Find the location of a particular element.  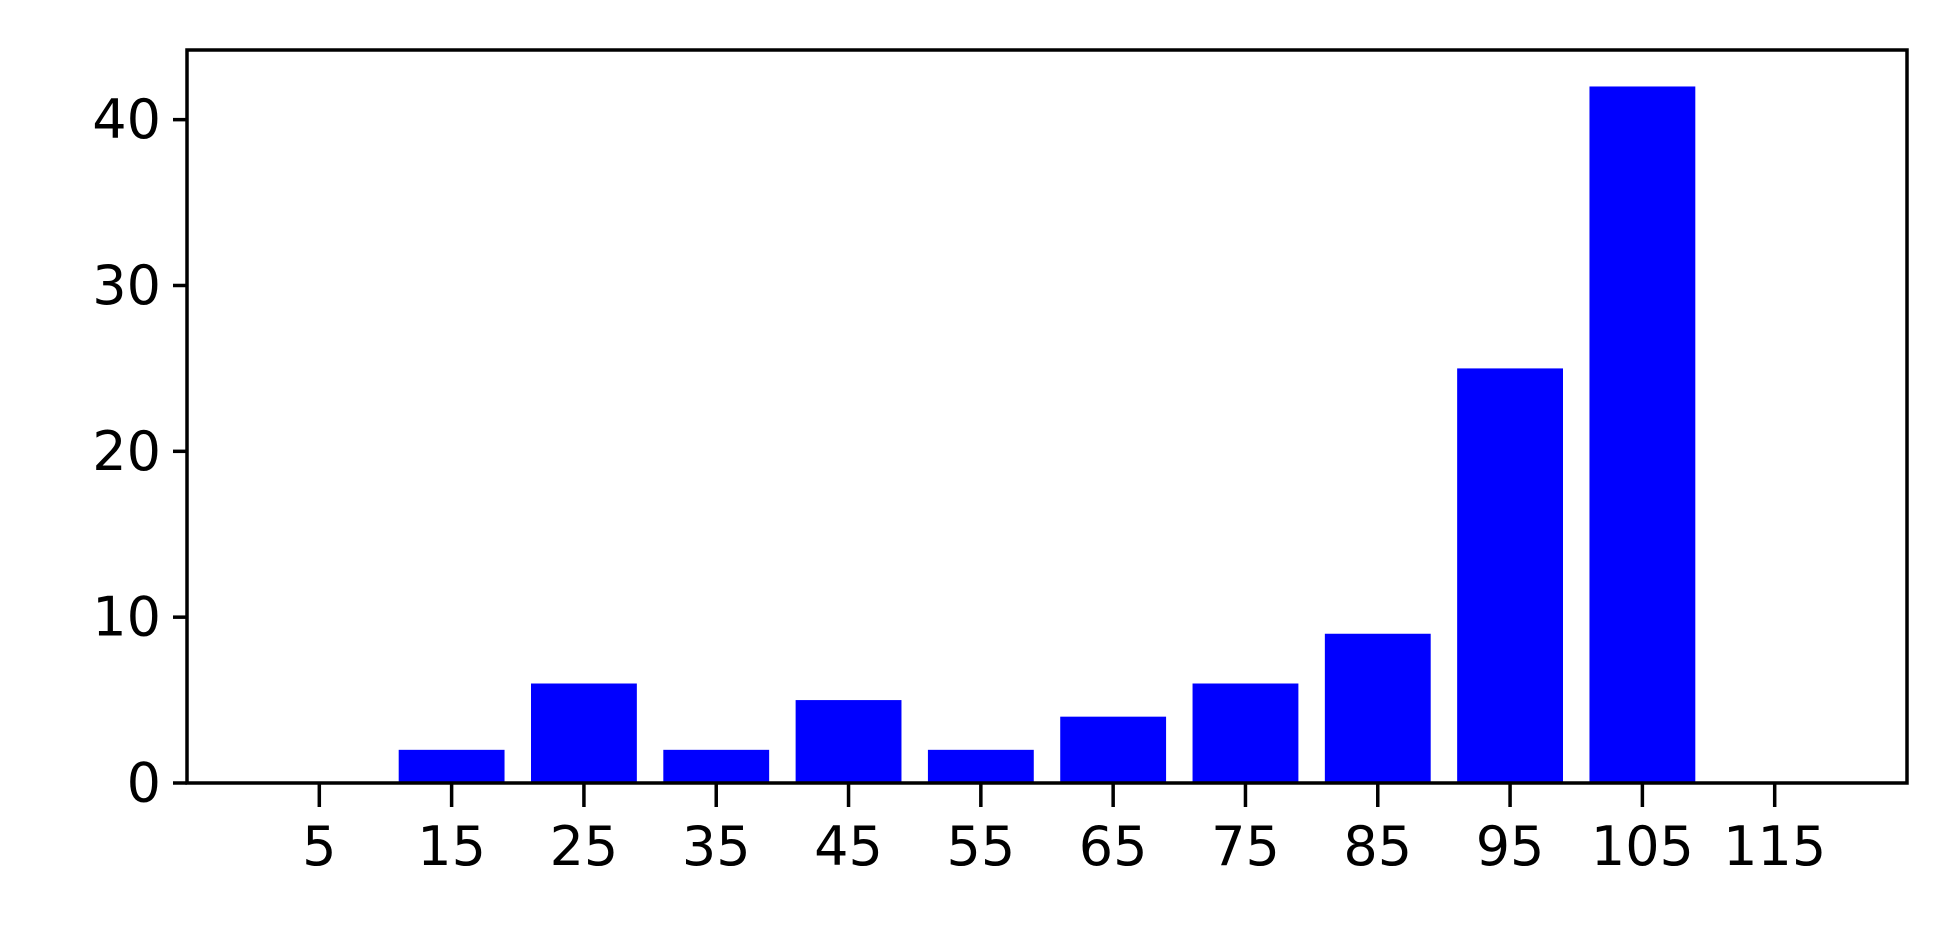

x-tick-label: 65 is located at coordinates (1113, 846).